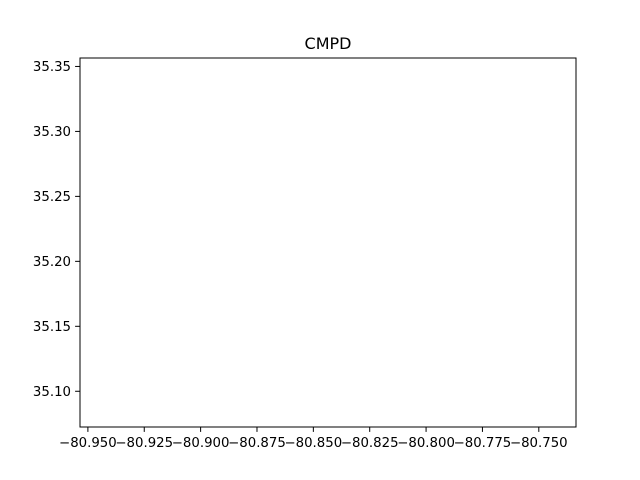 The width and height of the screenshot is (640, 480). I want to click on x-tick-label: −80.925, so click(144, 443).